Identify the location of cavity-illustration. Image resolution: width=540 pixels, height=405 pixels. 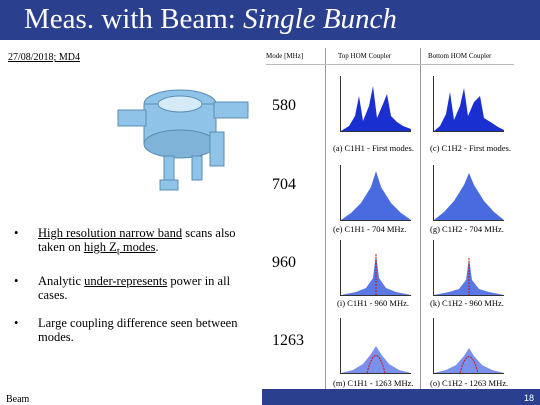
(185, 132).